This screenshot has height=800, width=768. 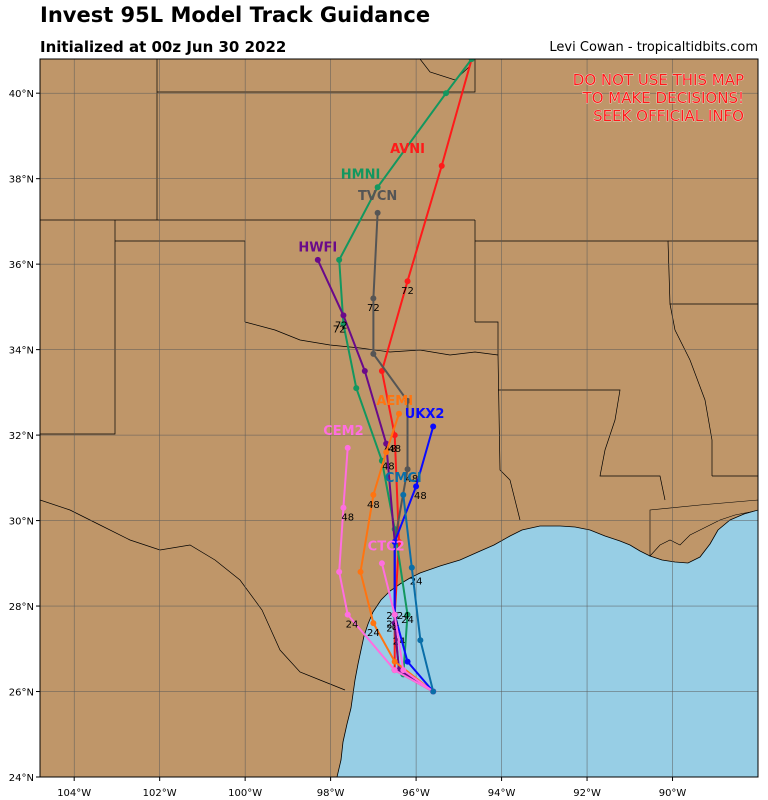 I want to click on lat-tick-label: 32°N, so click(x=21, y=436).